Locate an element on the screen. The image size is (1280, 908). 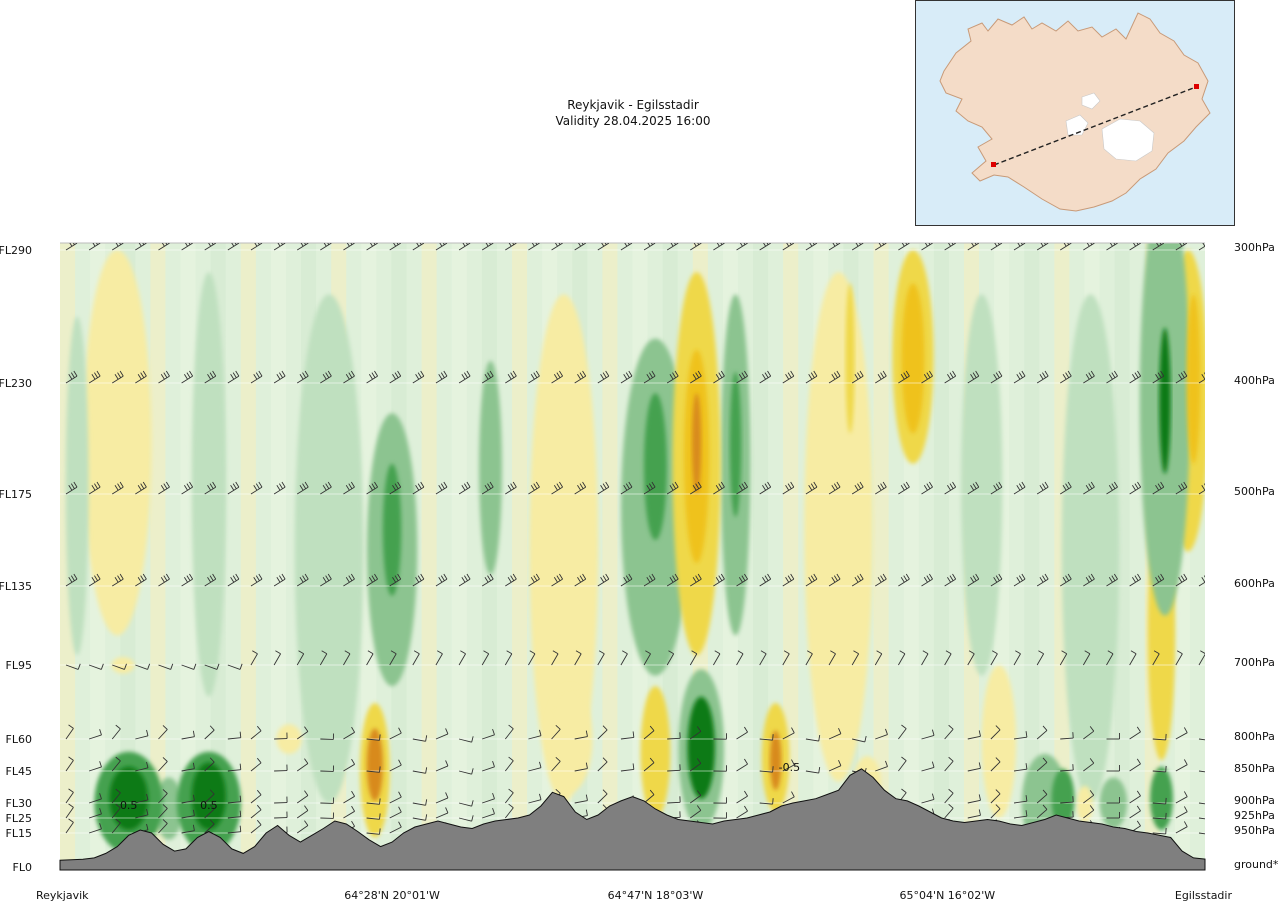
flight-level-label: FL25 is located at coordinates (19, 818).